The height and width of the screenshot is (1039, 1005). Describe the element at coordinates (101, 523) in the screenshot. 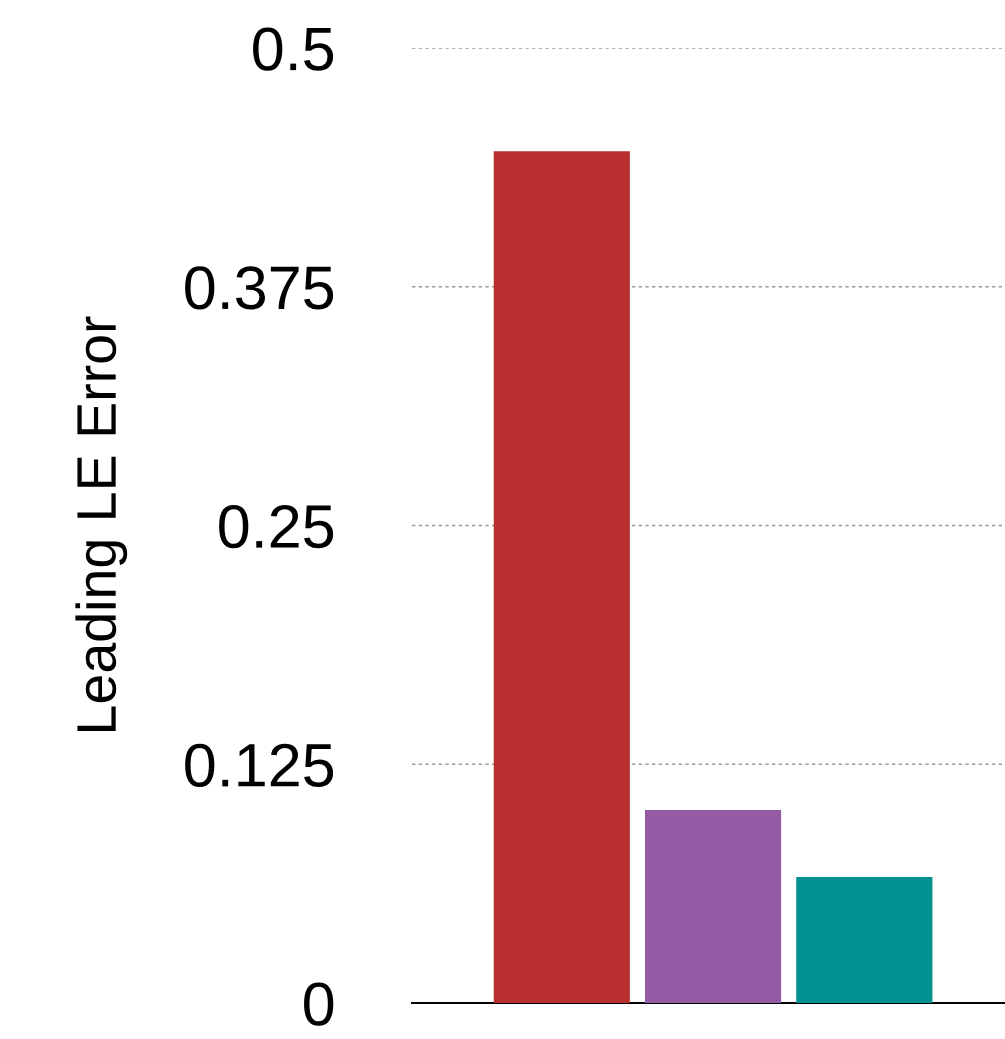

I see `y-axis-title: Leading LE Error` at that location.